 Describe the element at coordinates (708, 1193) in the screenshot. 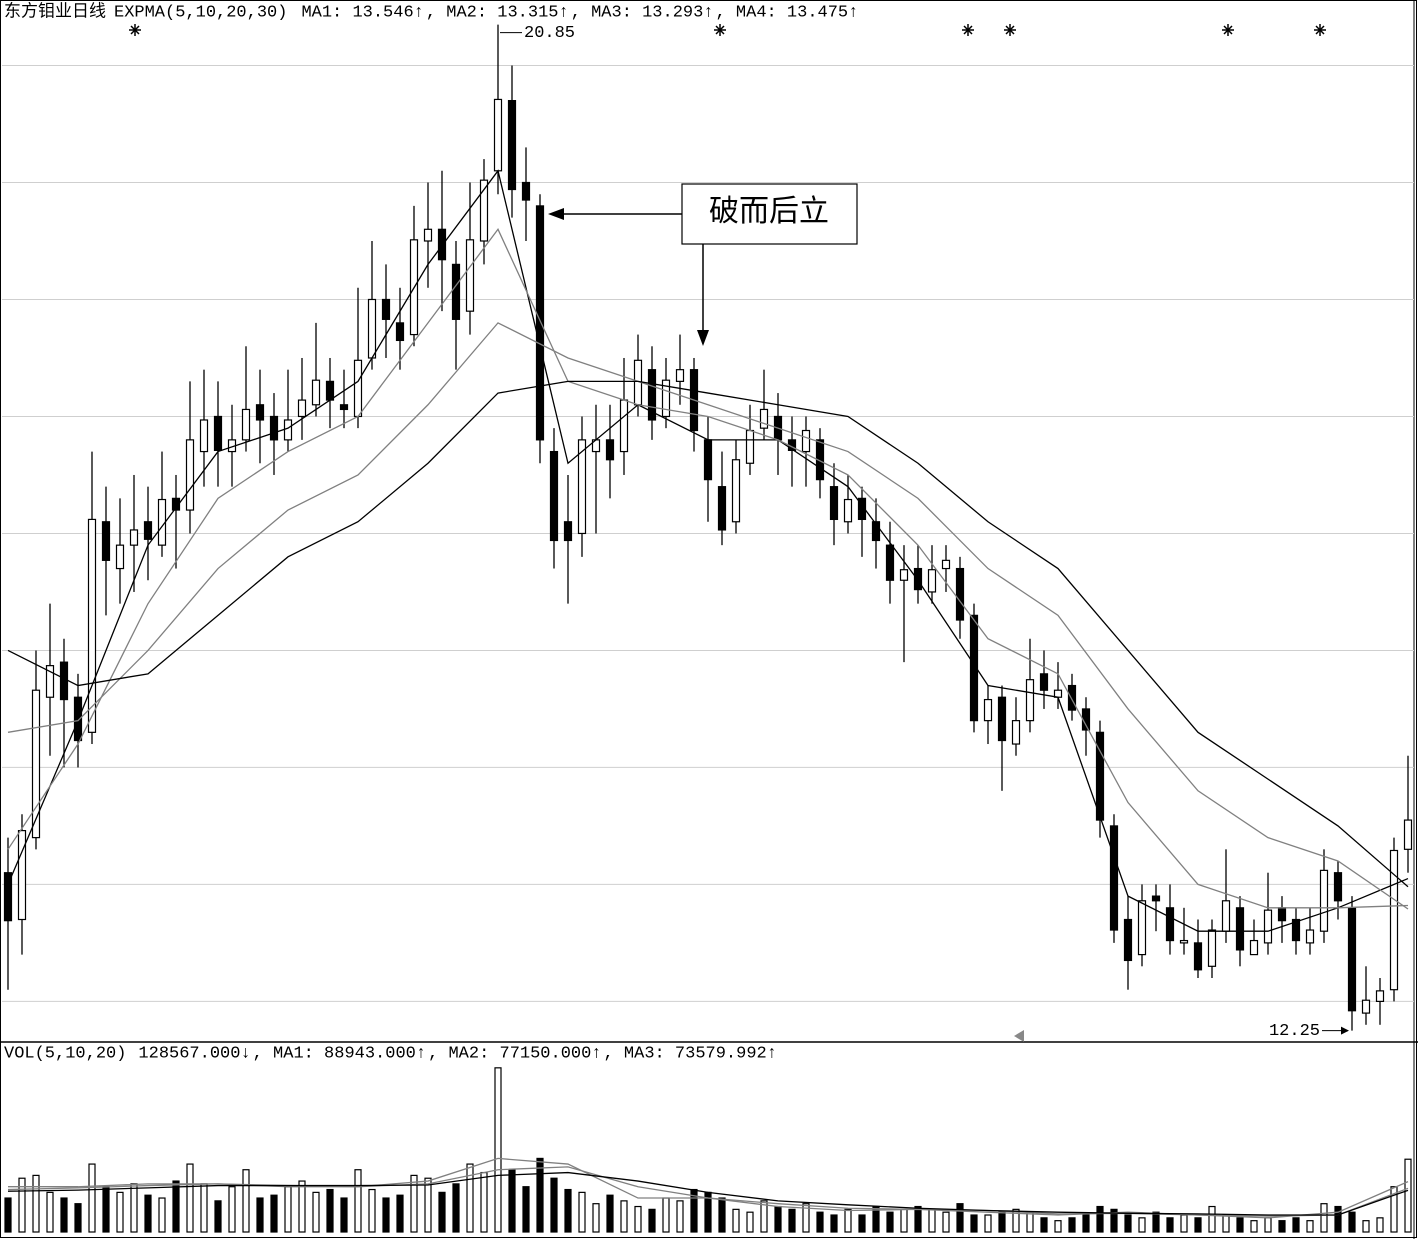

I see `ema-line` at that location.